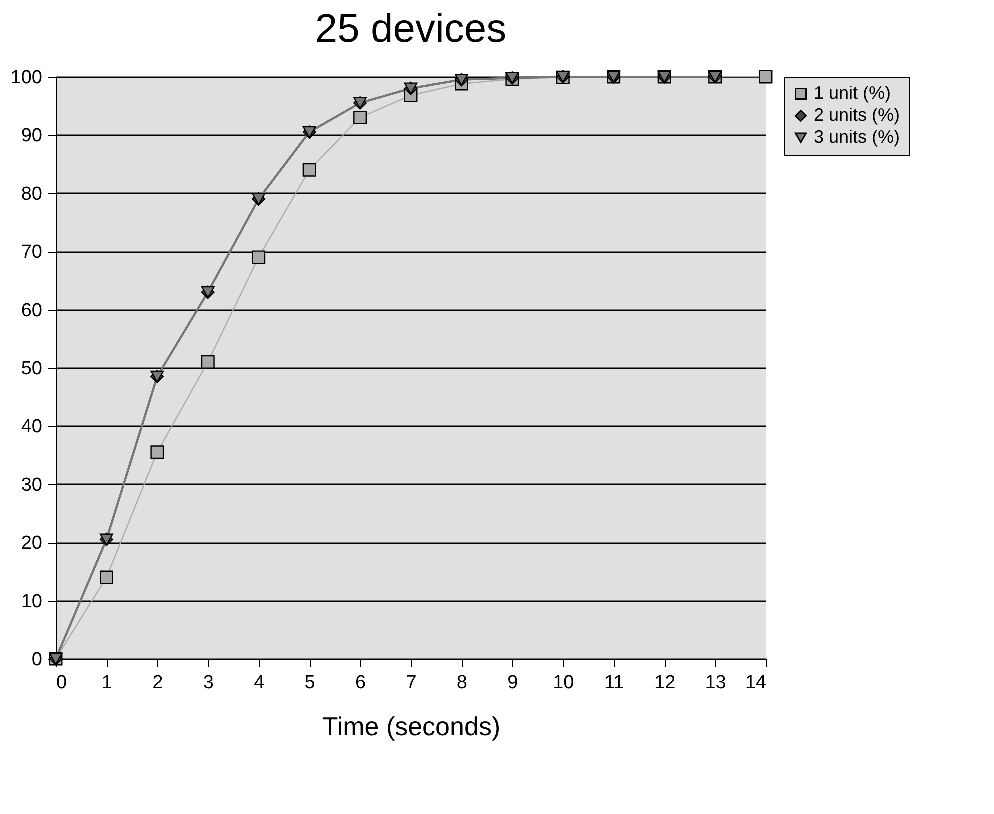 The width and height of the screenshot is (994, 814). I want to click on x-tick-label: 7, so click(411, 683).